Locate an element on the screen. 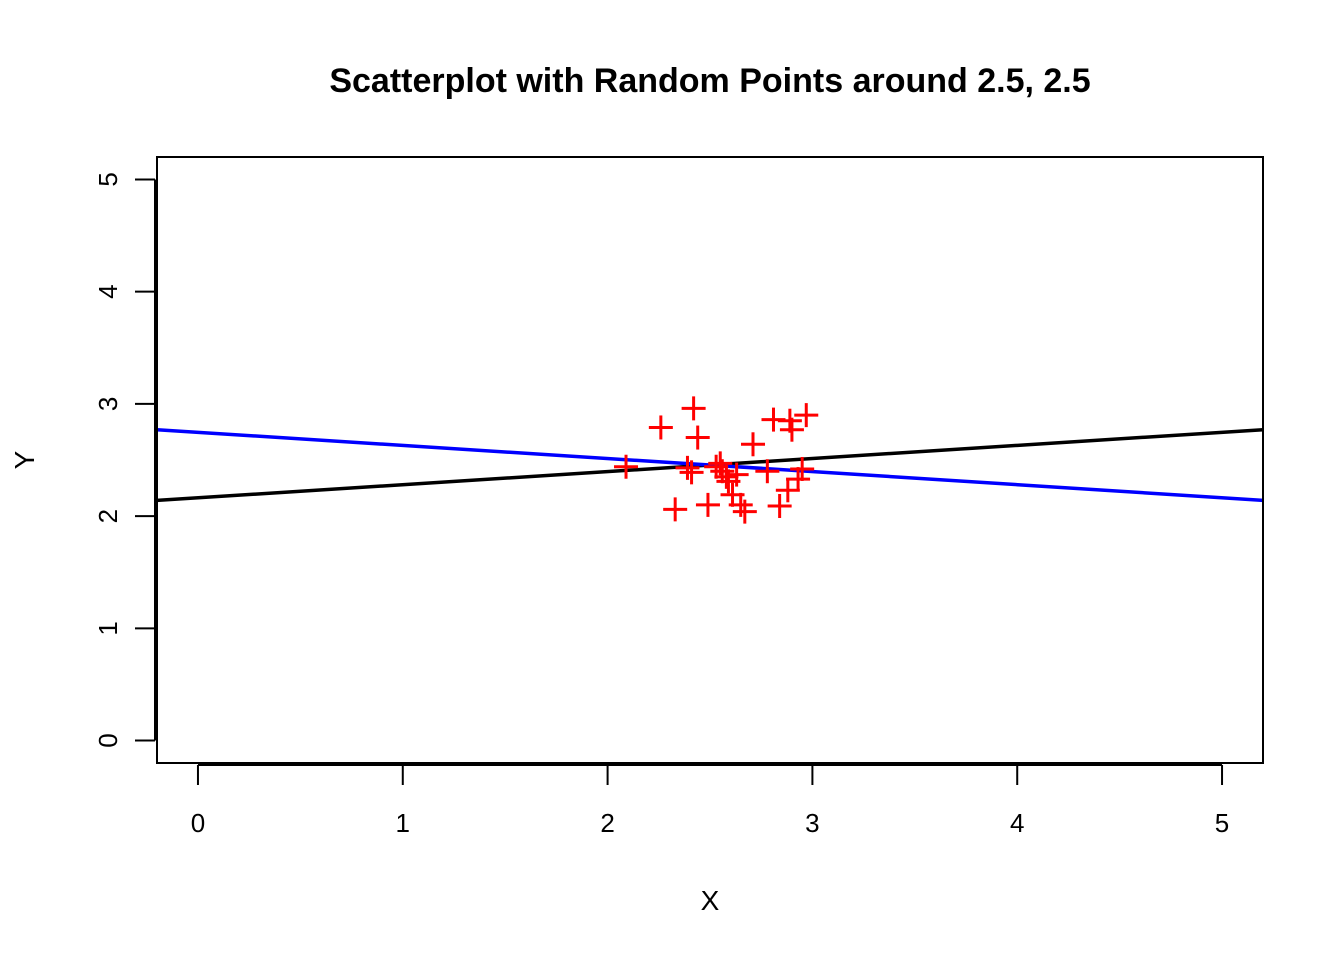 The height and width of the screenshot is (960, 1344). x-tick-label: 5 is located at coordinates (1222, 823).